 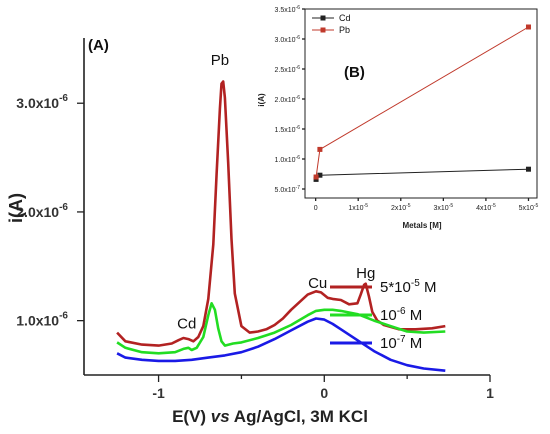 I want to click on panel-b-x-tick-label: 4x10⁻⁵, so click(x=486, y=207).